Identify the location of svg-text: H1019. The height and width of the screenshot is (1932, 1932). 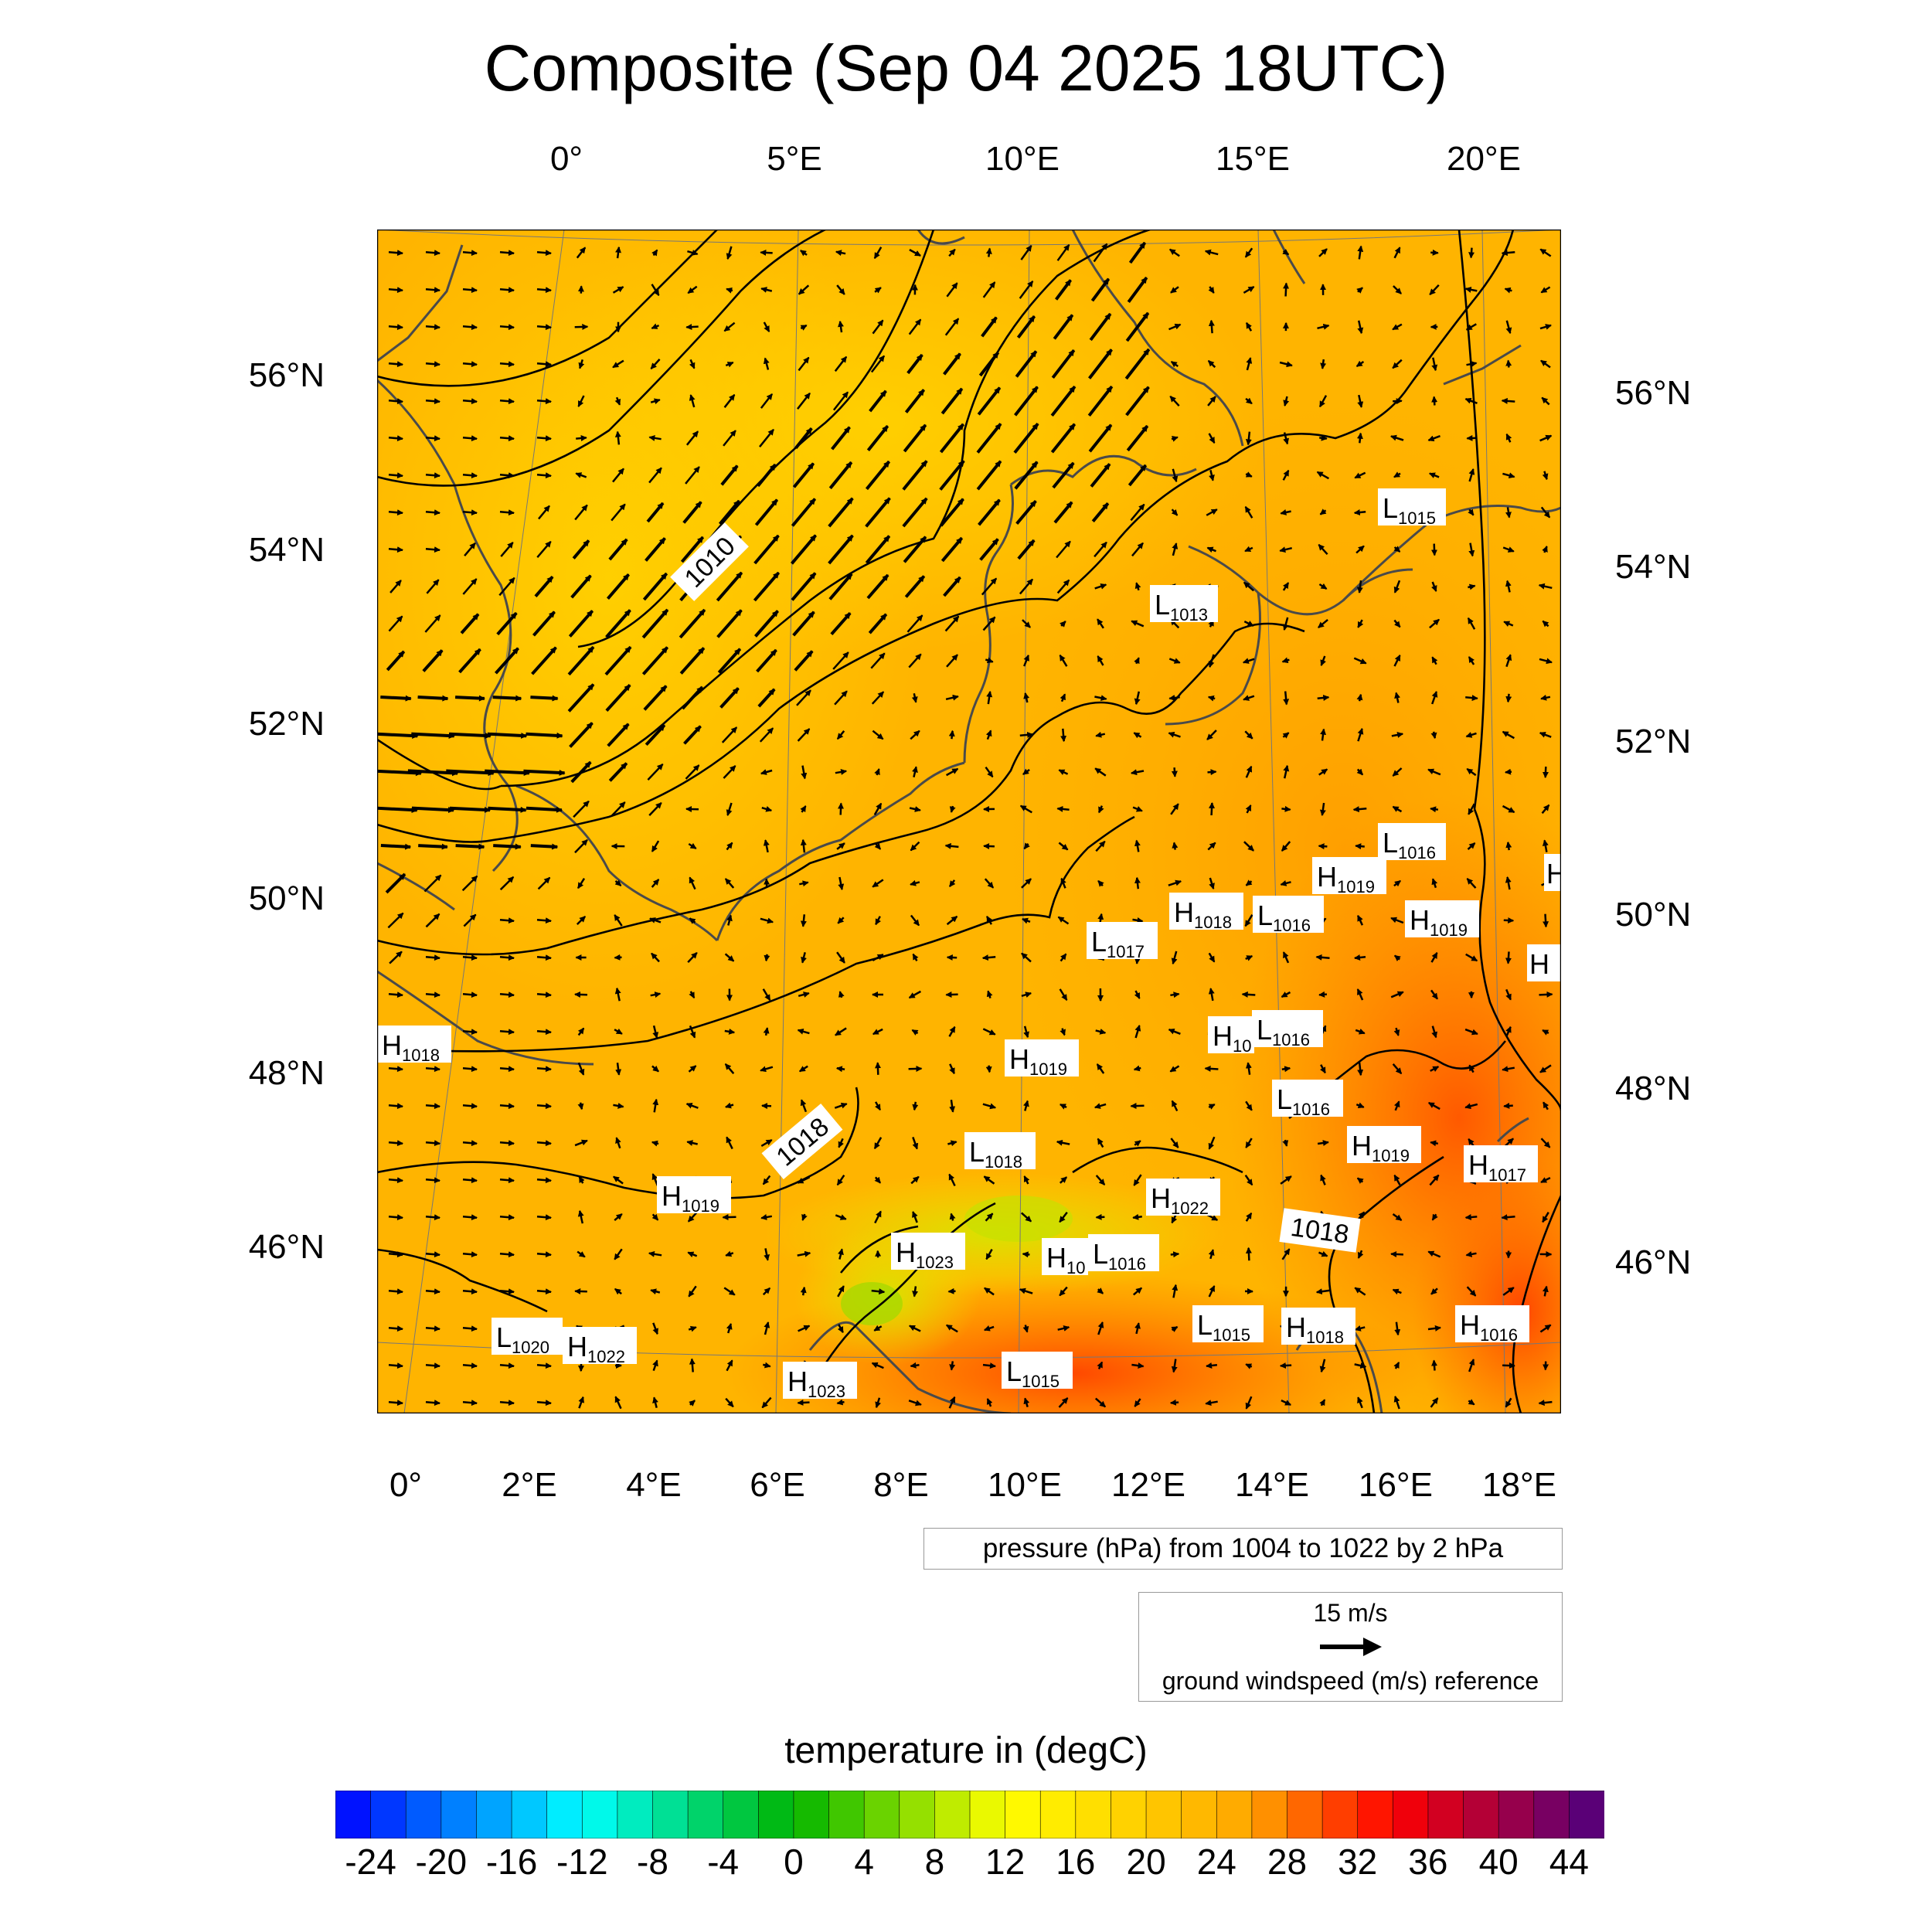
(1381, 1148).